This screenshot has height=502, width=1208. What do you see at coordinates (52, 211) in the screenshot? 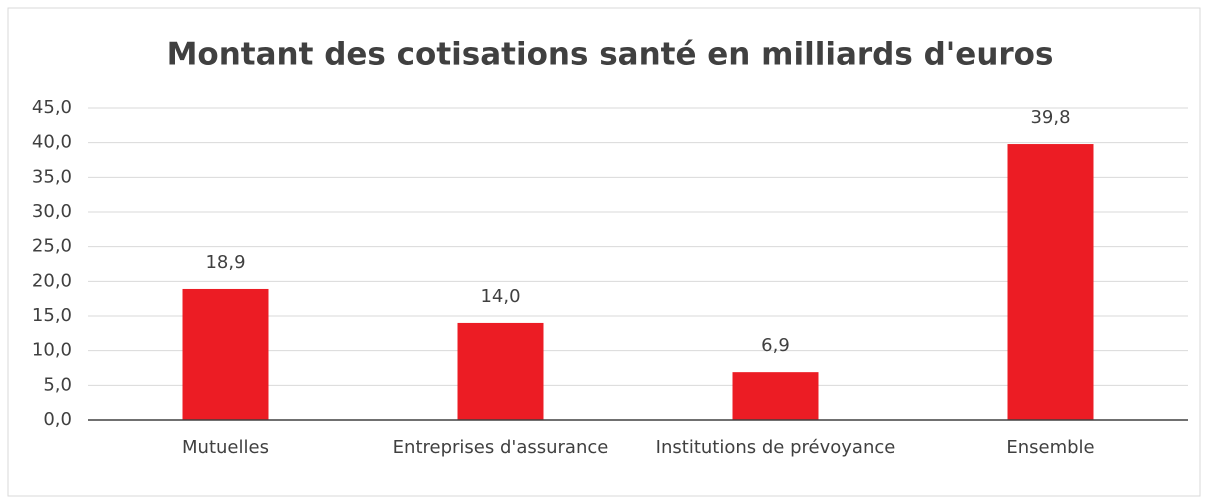
I see `y-tick-label: 30,0` at bounding box center [52, 211].